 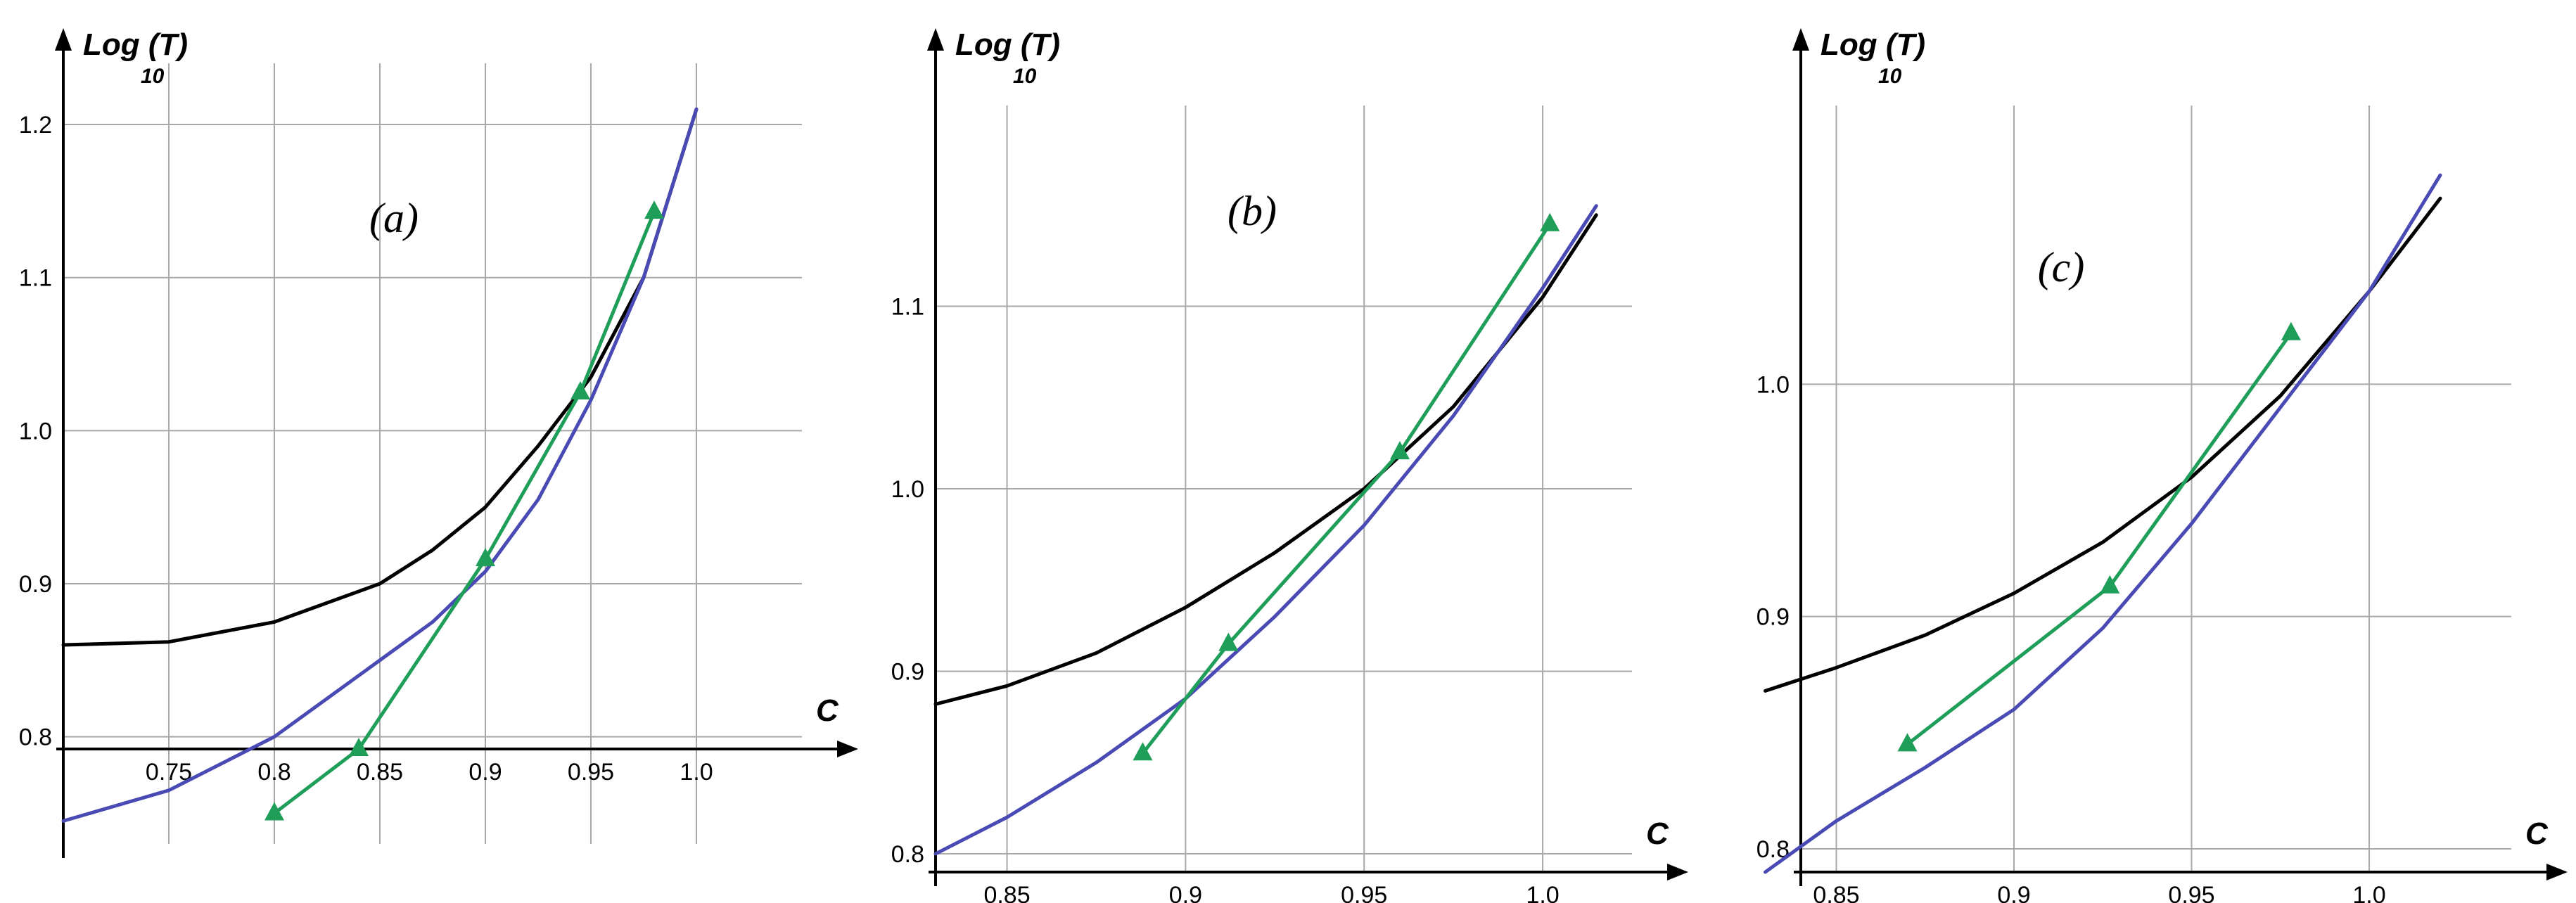 What do you see at coordinates (1873, 44) in the screenshot?
I see `y-axis-title-c: Log (T)` at bounding box center [1873, 44].